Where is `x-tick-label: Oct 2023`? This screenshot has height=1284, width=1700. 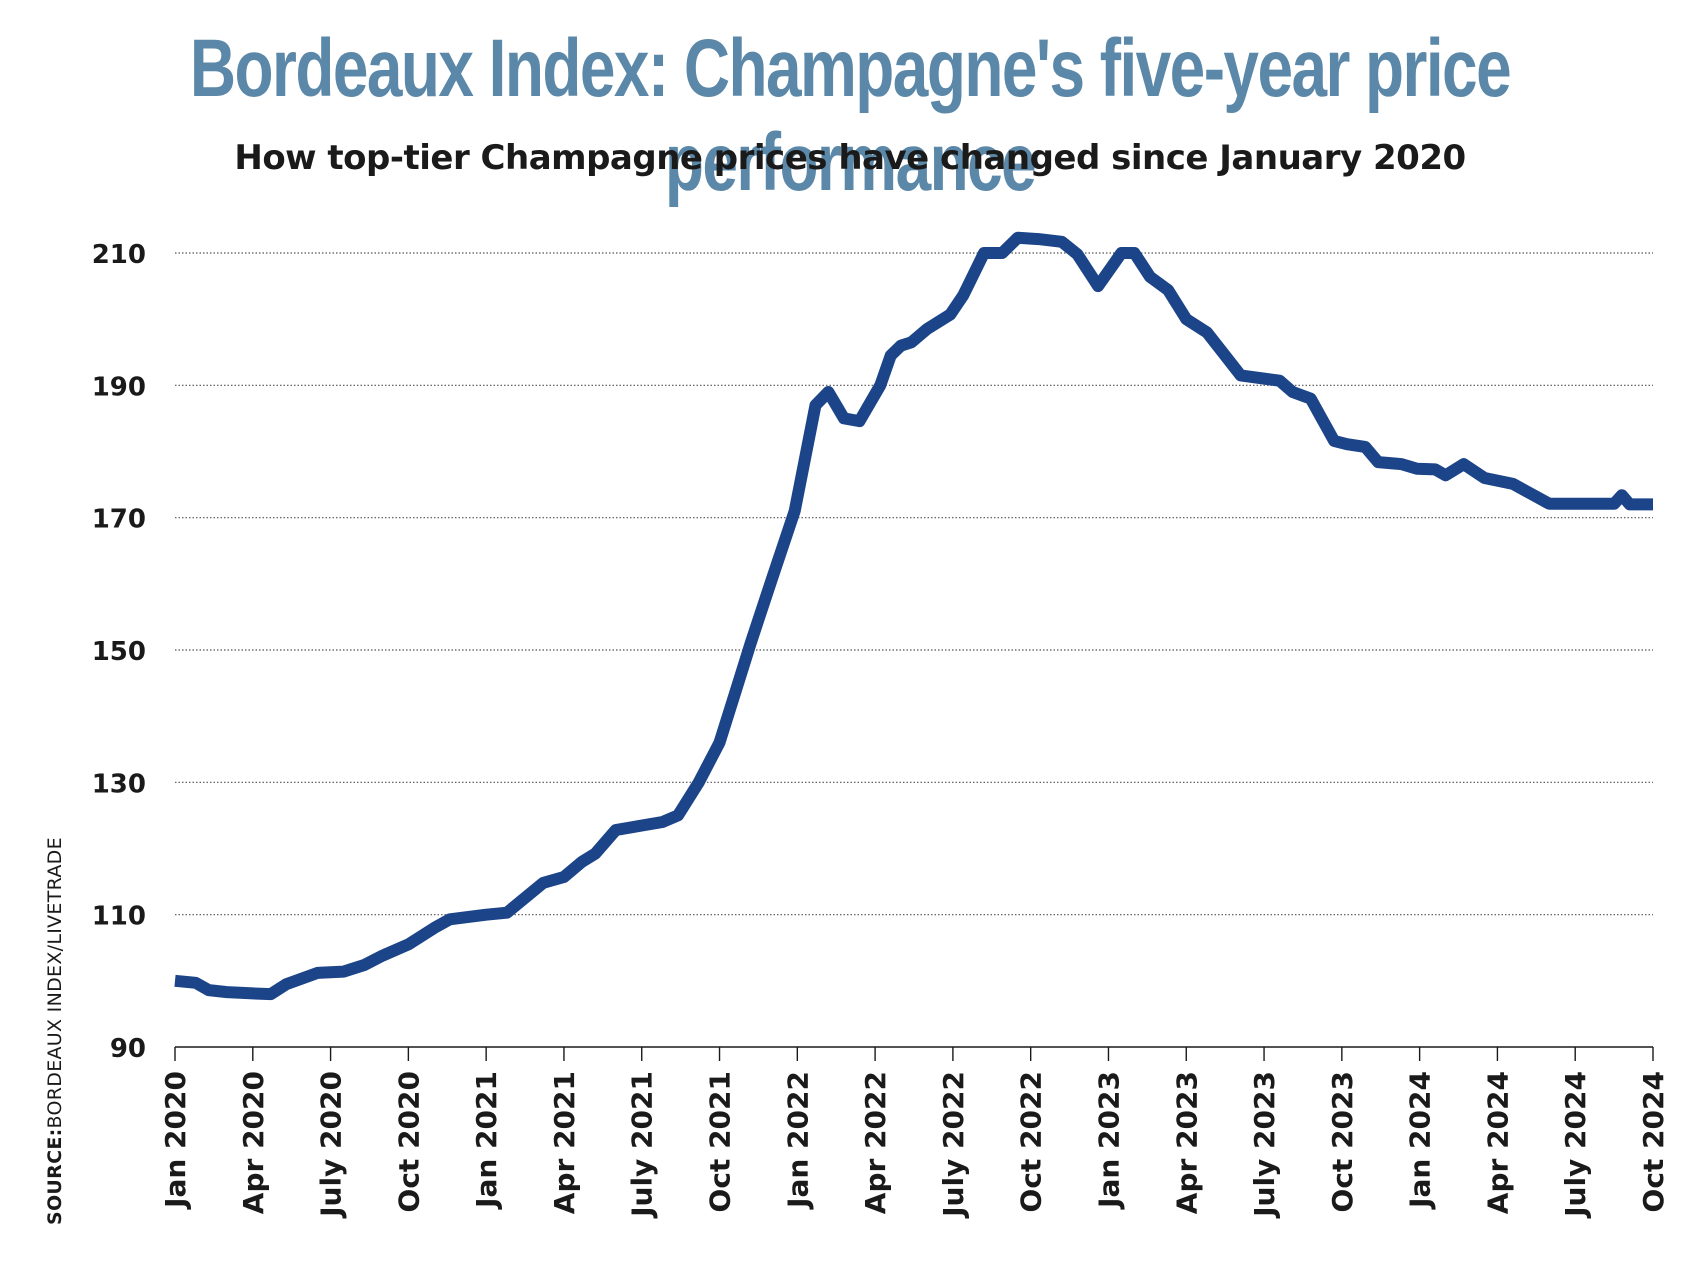
x-tick-label: Oct 2023 is located at coordinates (1342, 1141).